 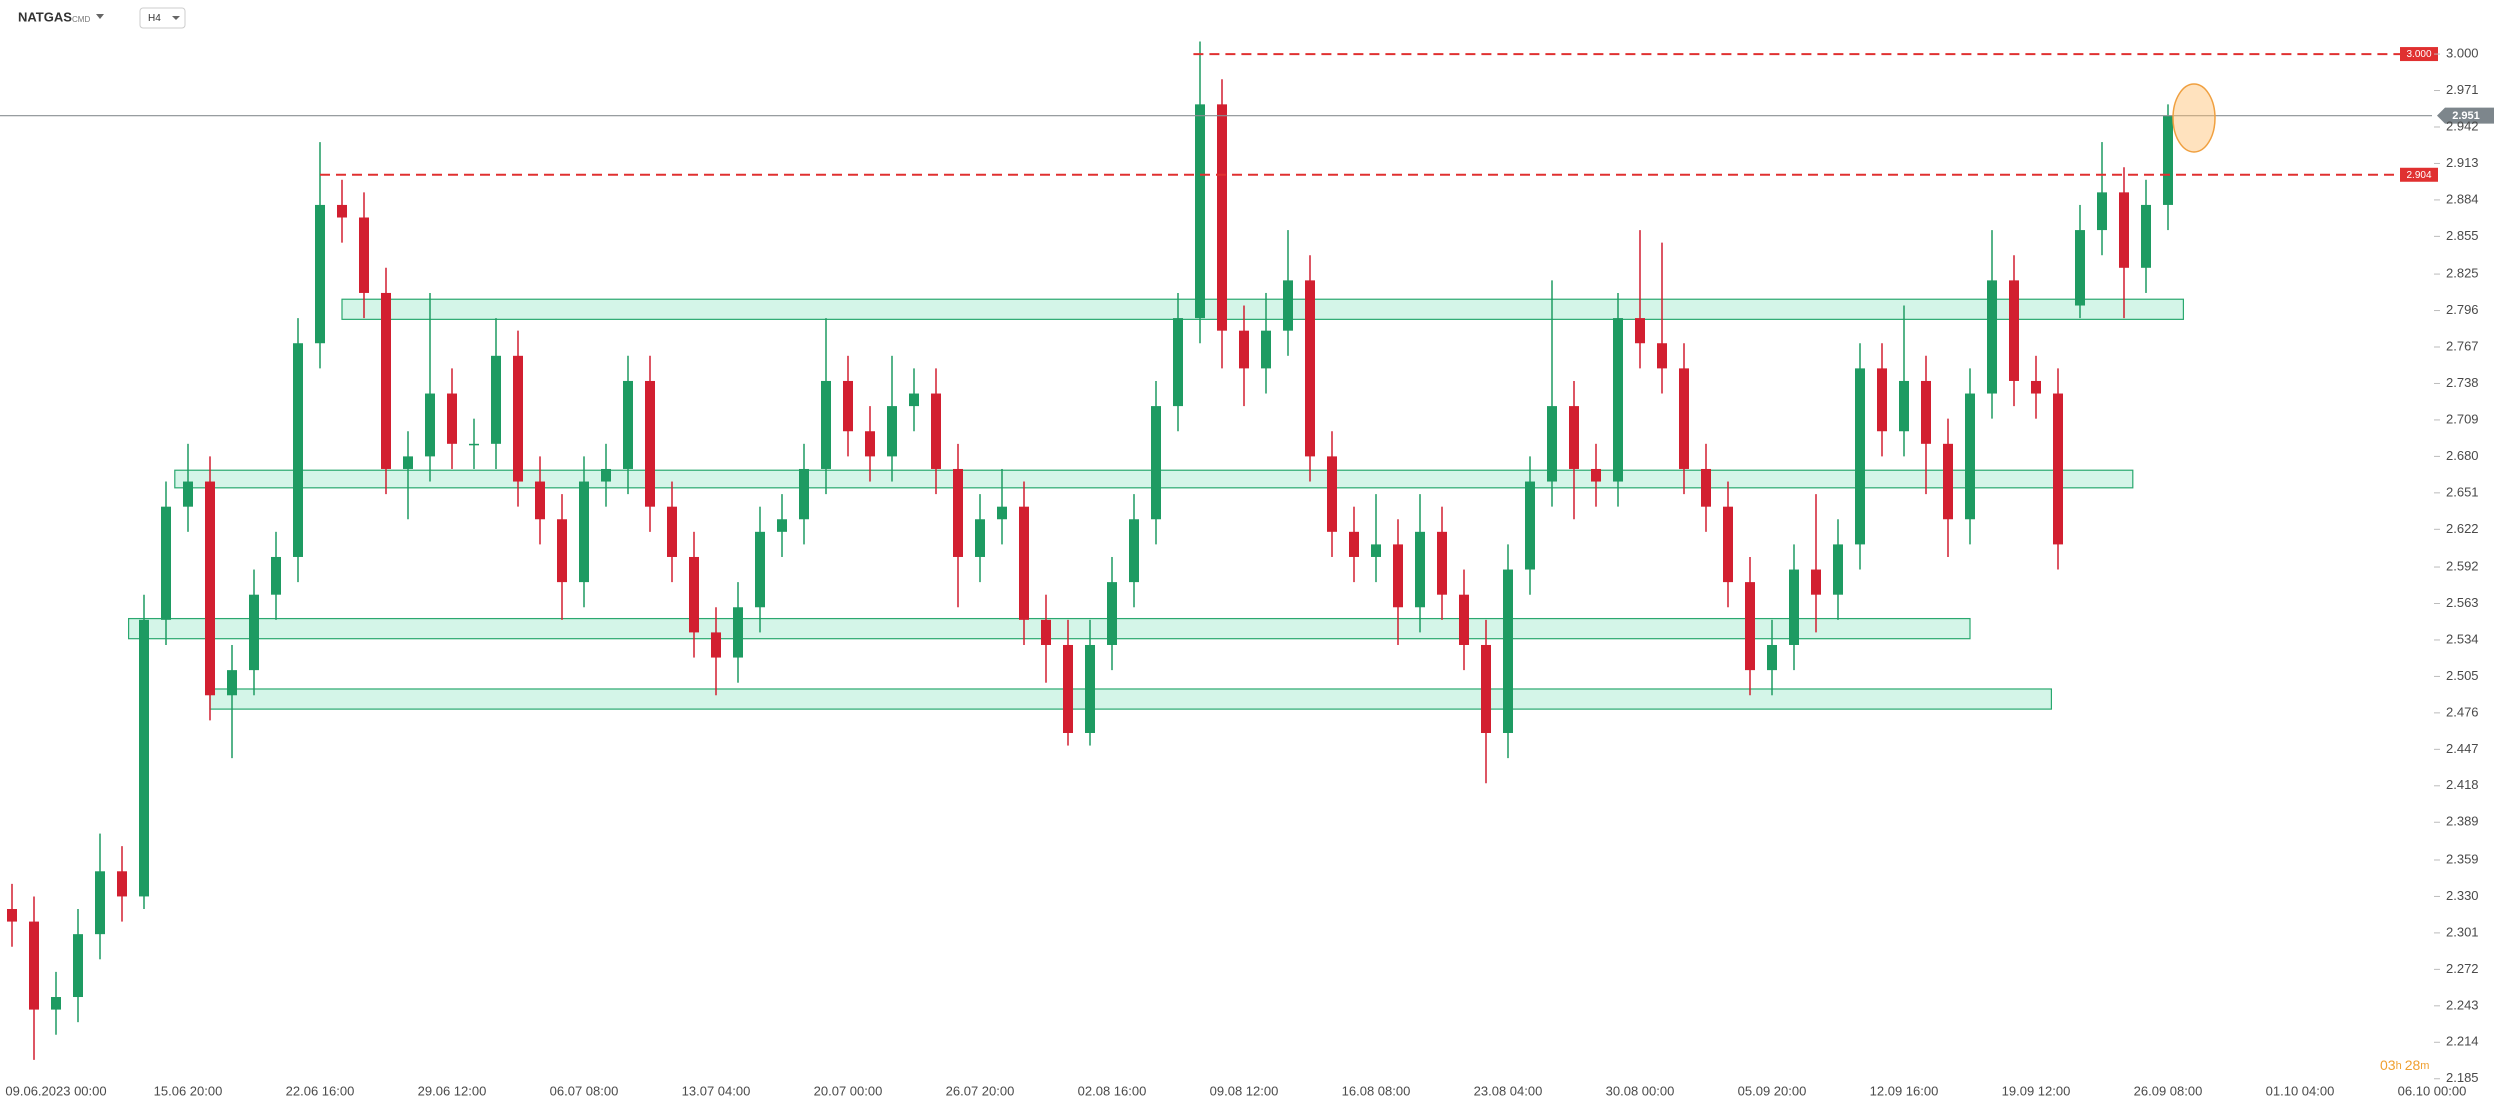 What do you see at coordinates (2462, 235) in the screenshot?
I see `y-tick-label: 2.855` at bounding box center [2462, 235].